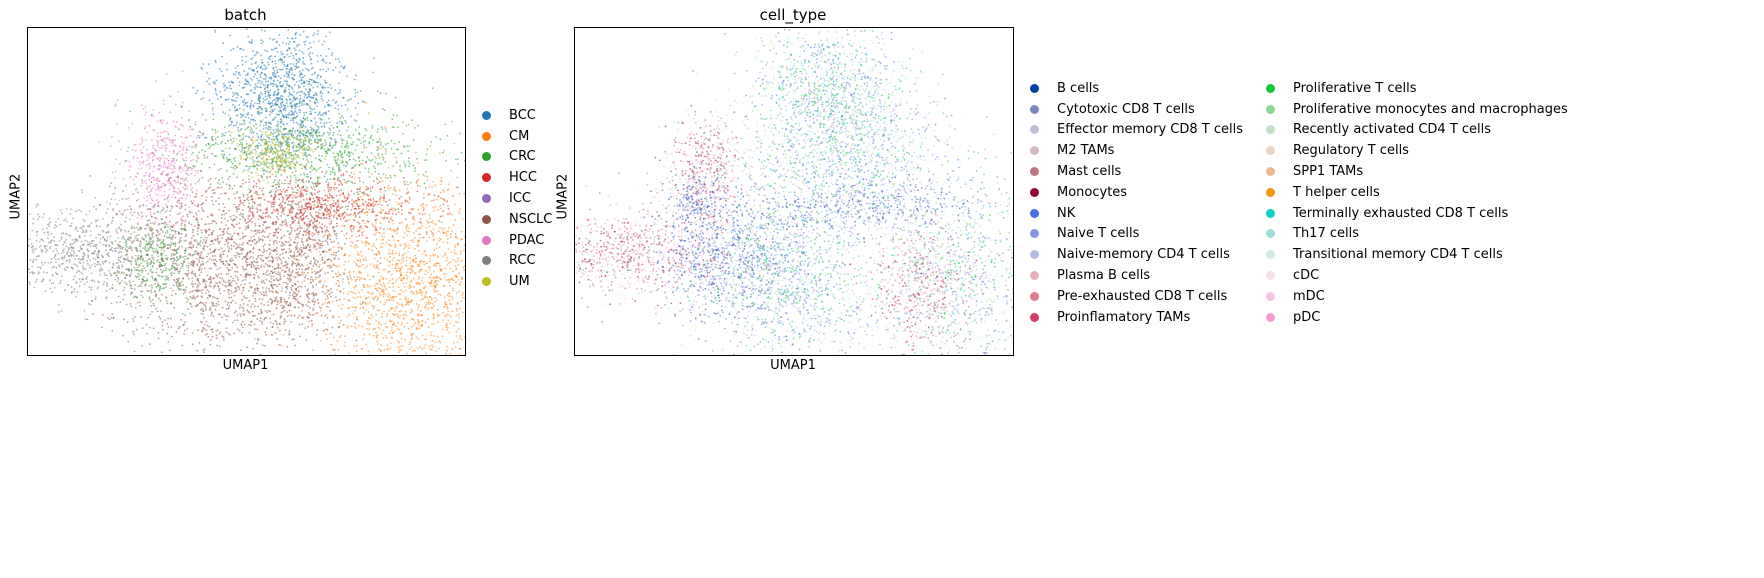 Image resolution: width=1764 pixels, height=578 pixels. I want to click on legend-item: HCC, so click(517, 177).